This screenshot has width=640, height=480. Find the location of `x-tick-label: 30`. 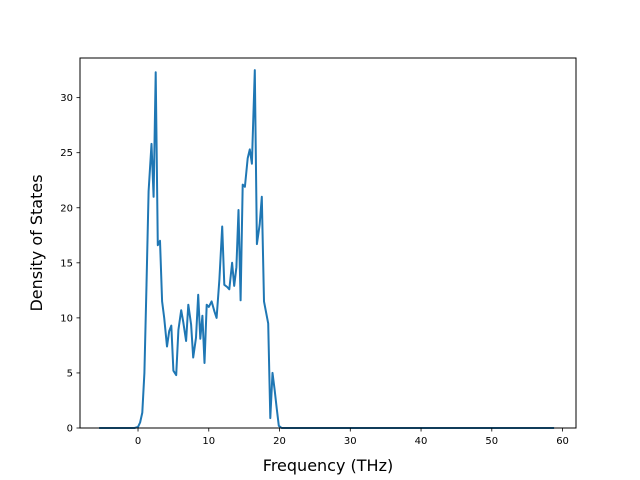

x-tick-label: 30 is located at coordinates (350, 441).